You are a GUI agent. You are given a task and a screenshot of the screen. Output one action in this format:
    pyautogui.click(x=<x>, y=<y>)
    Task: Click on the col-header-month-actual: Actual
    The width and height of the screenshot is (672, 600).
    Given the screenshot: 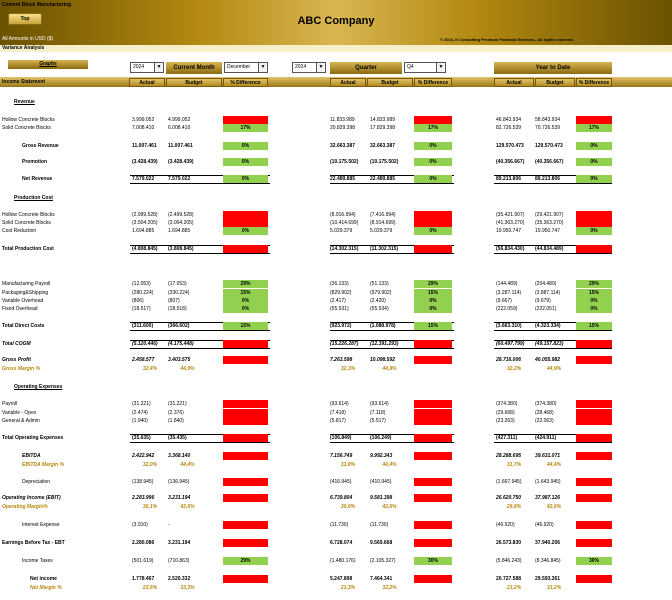 What is the action you would take?
    pyautogui.click(x=147, y=82)
    